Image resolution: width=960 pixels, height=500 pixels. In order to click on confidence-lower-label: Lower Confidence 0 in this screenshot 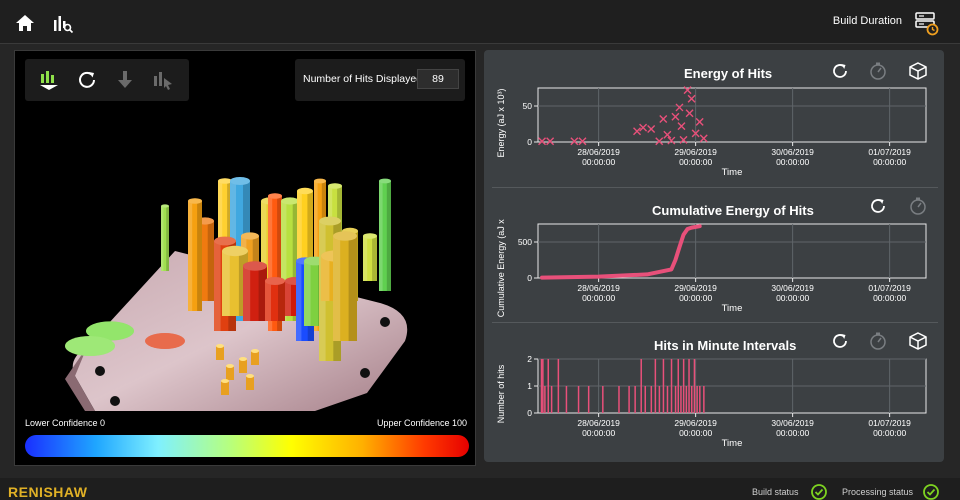, I will do `click(65, 423)`.